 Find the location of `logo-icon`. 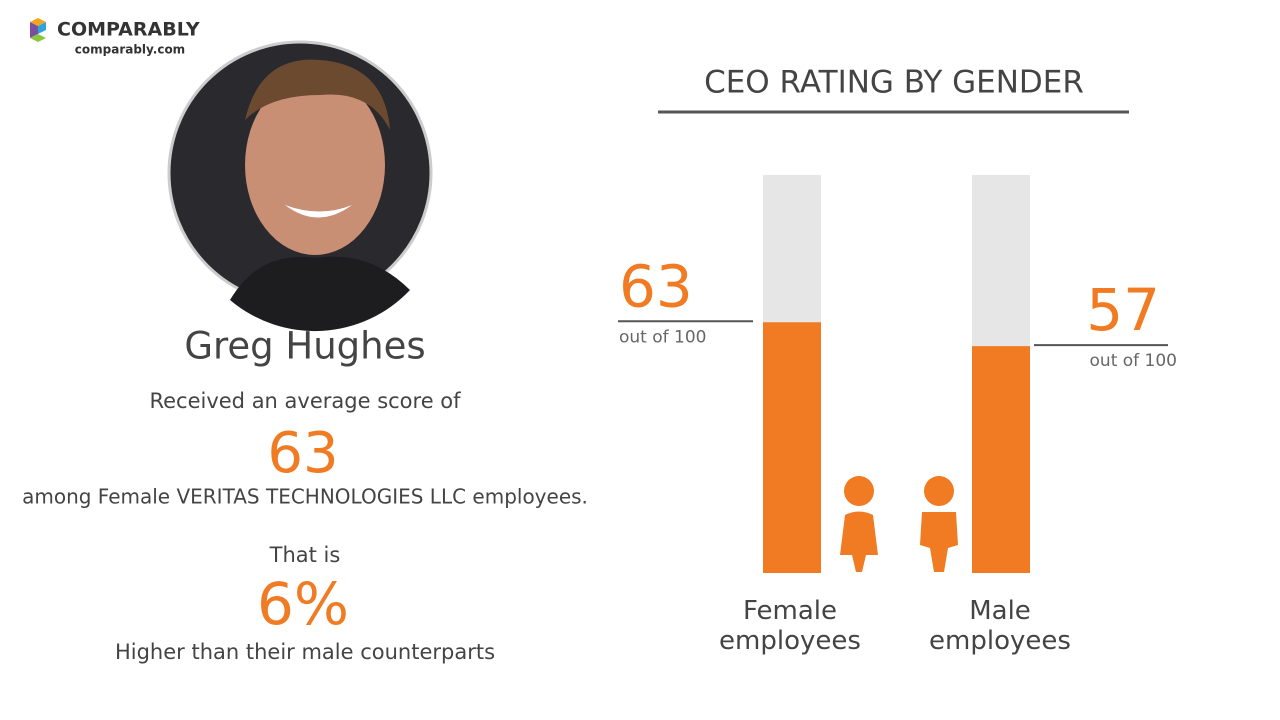

logo-icon is located at coordinates (38, 30).